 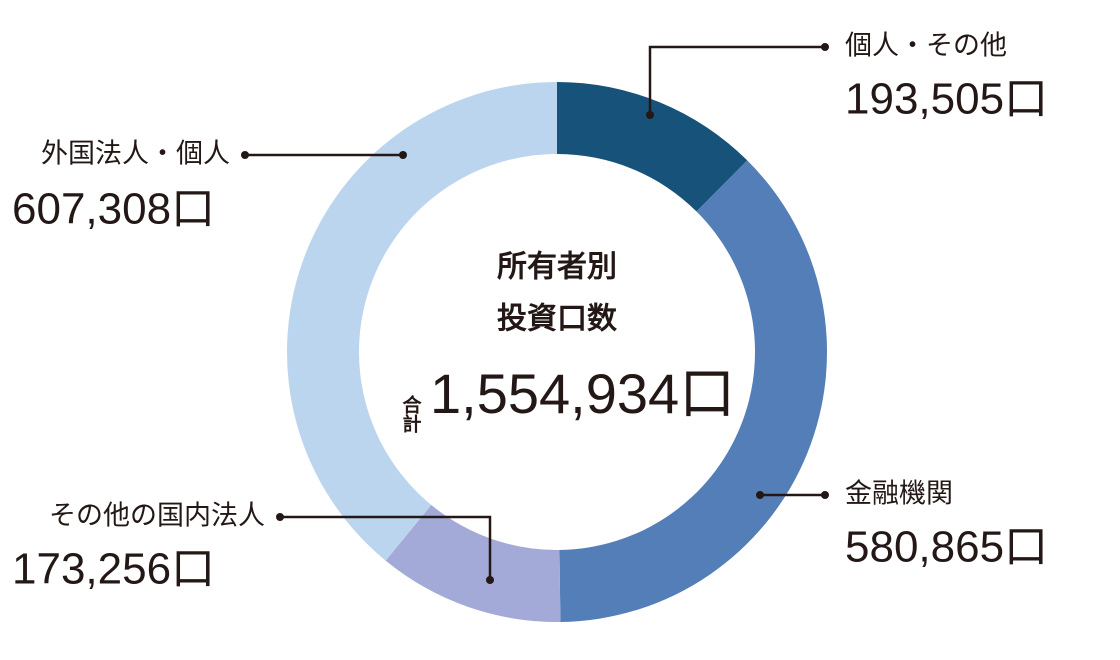 What do you see at coordinates (946, 99) in the screenshot?
I see `value-label: 193,505口` at bounding box center [946, 99].